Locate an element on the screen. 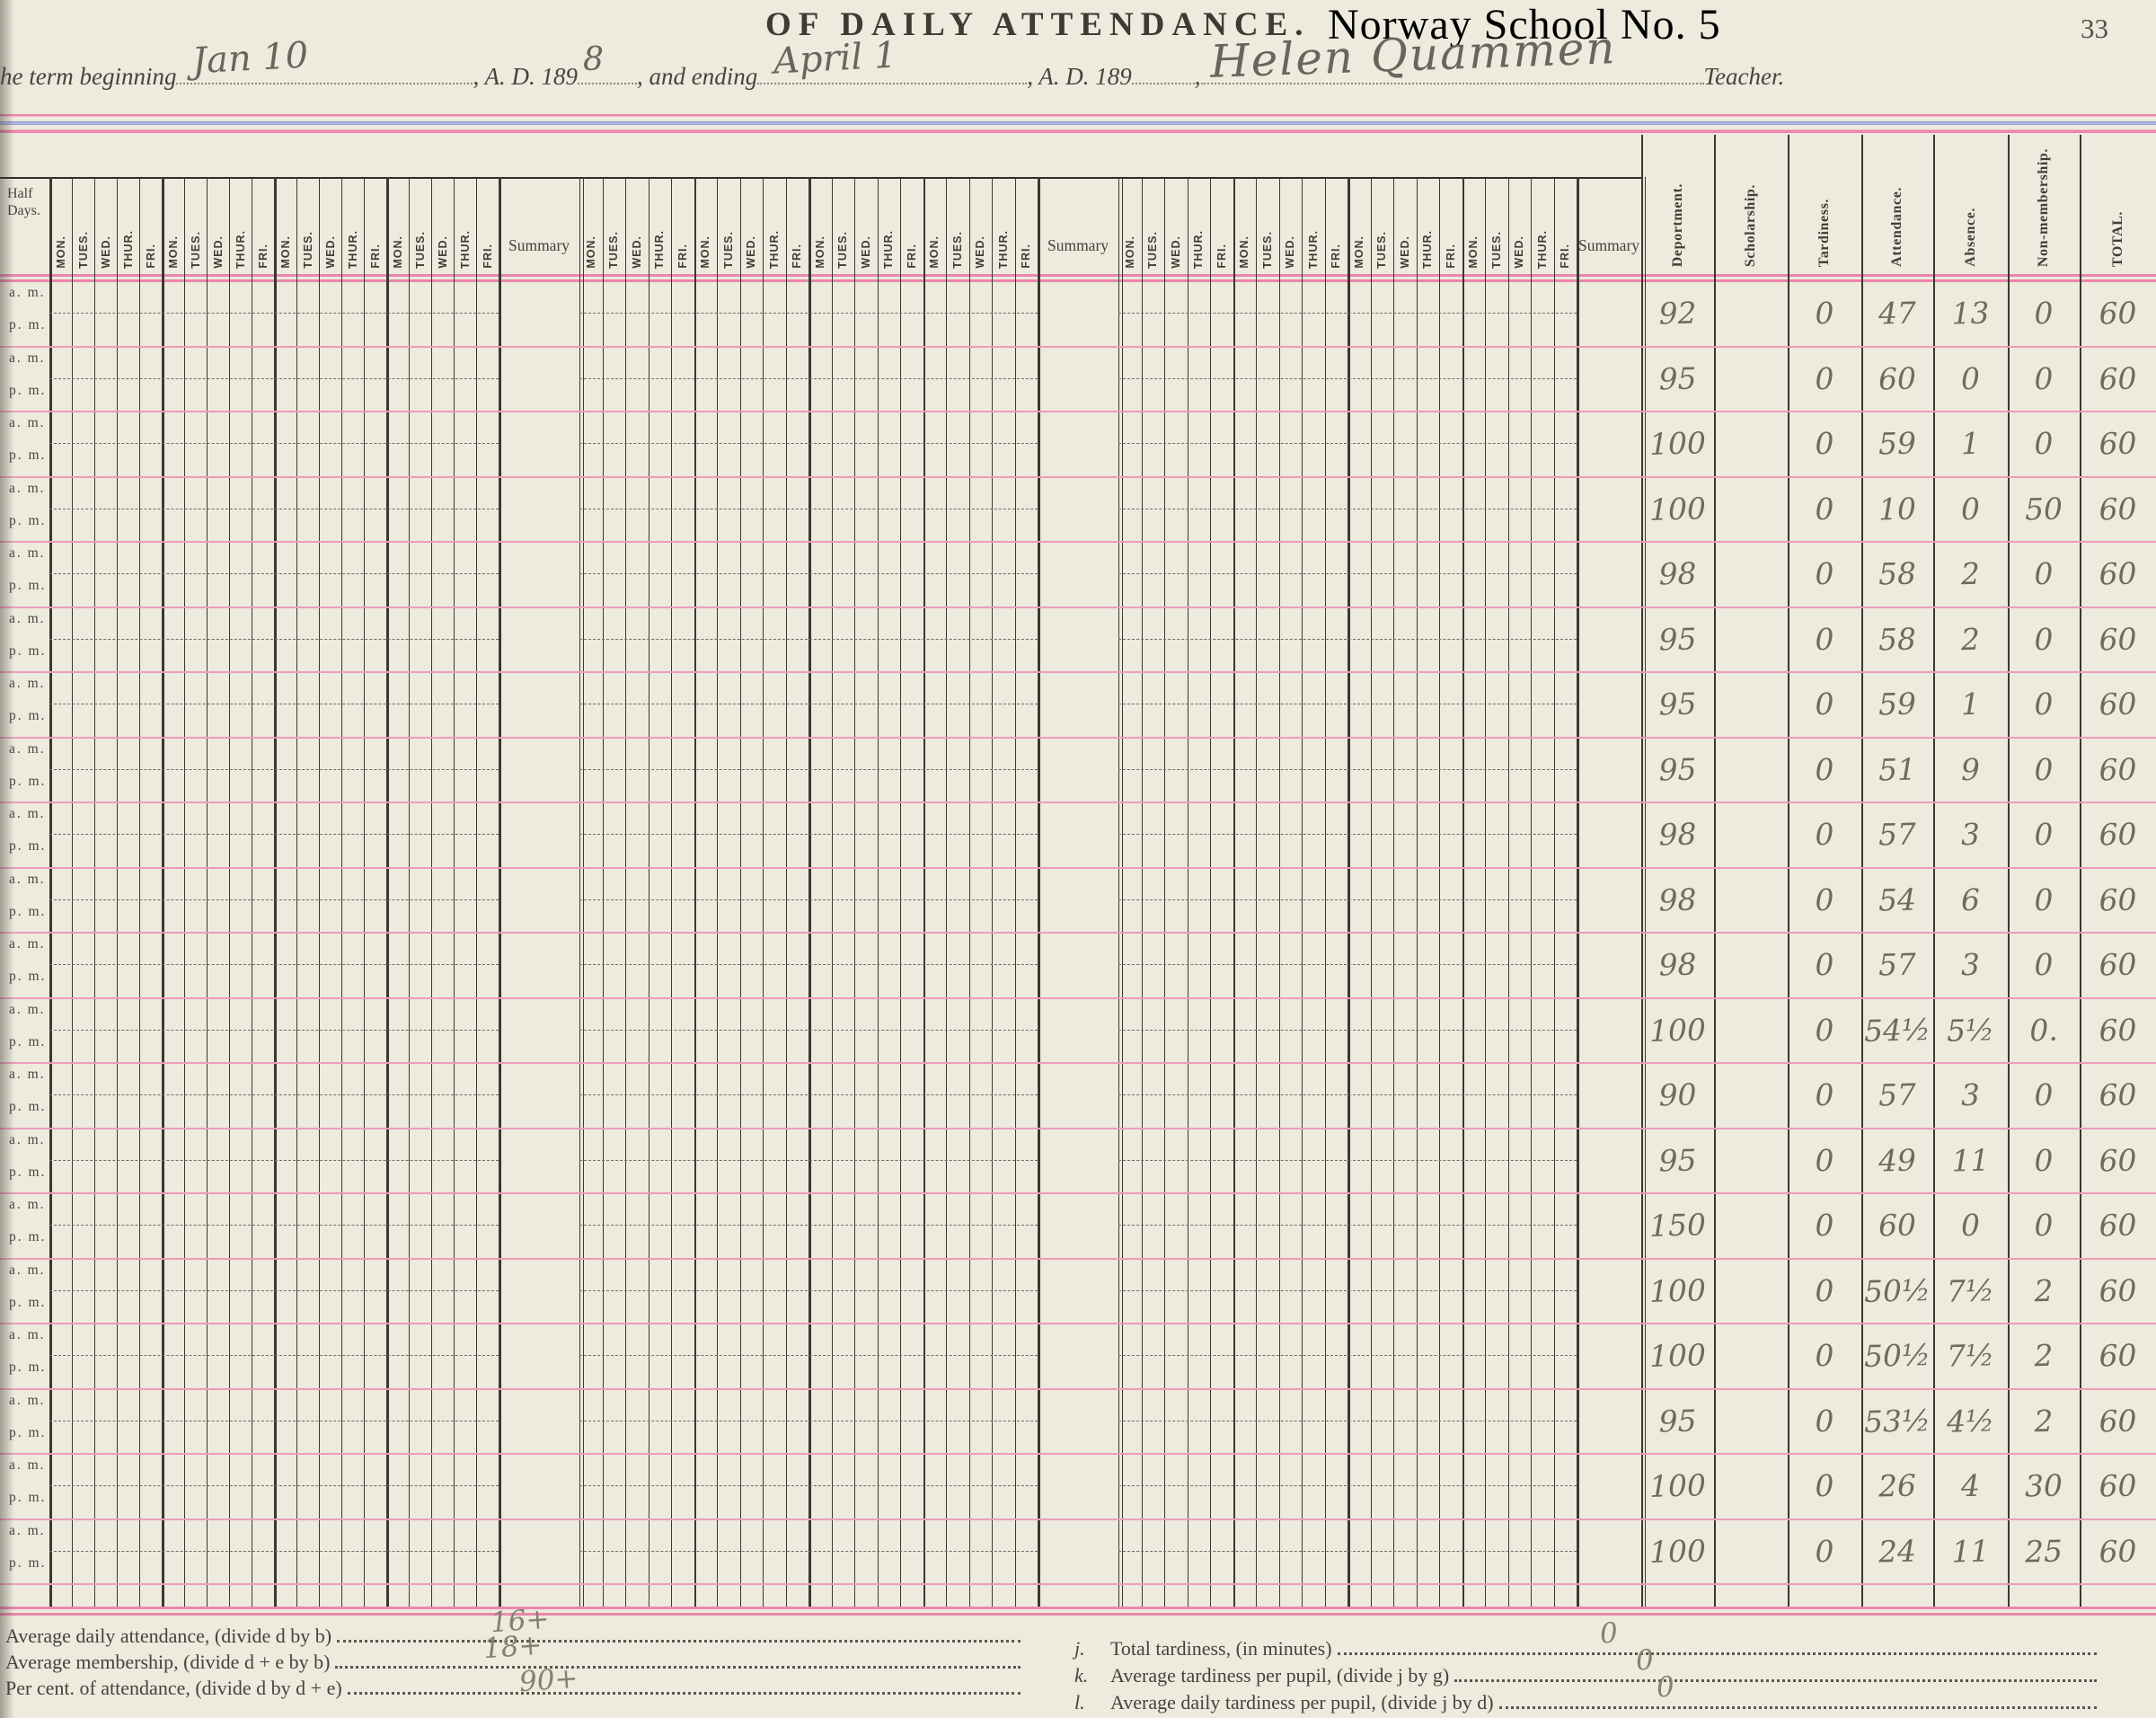 This screenshot has width=2156, height=1718. teacher-label: Teacher. is located at coordinates (1744, 76).